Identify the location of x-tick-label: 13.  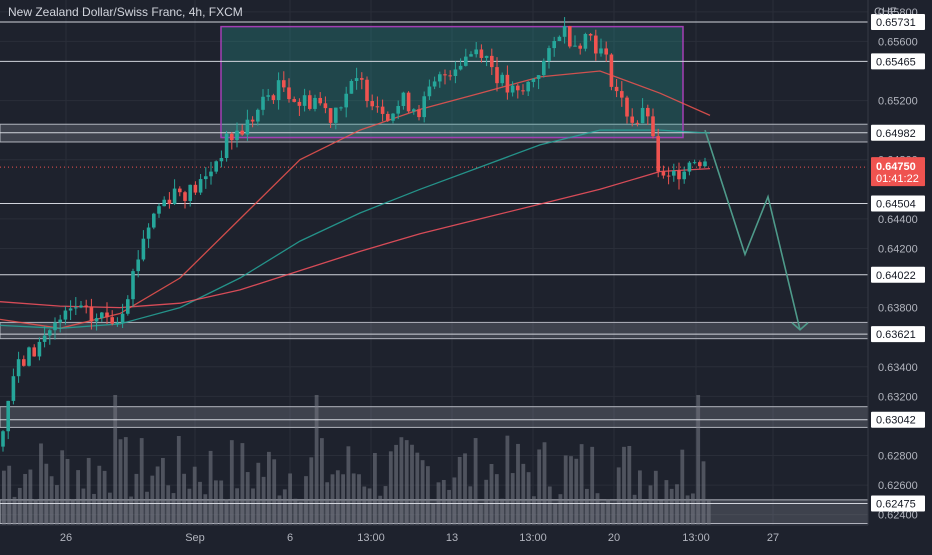
(452, 538).